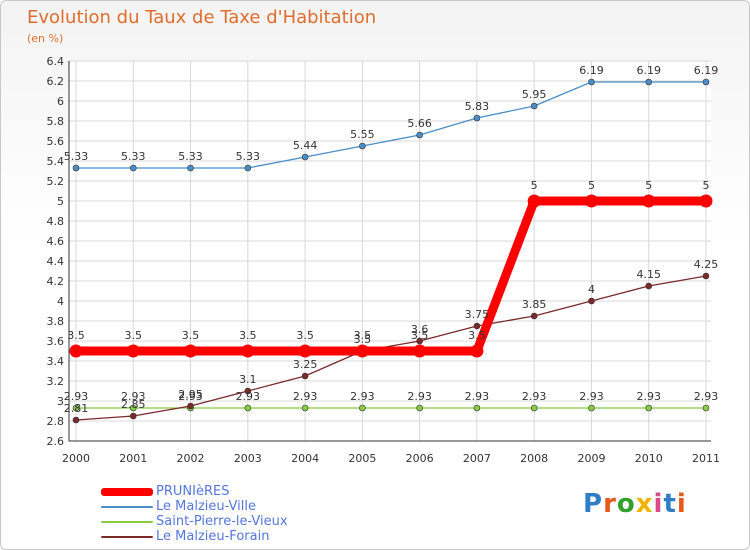  What do you see at coordinates (305, 364) in the screenshot?
I see `data-label-le-malzieu-forain: 3.25` at bounding box center [305, 364].